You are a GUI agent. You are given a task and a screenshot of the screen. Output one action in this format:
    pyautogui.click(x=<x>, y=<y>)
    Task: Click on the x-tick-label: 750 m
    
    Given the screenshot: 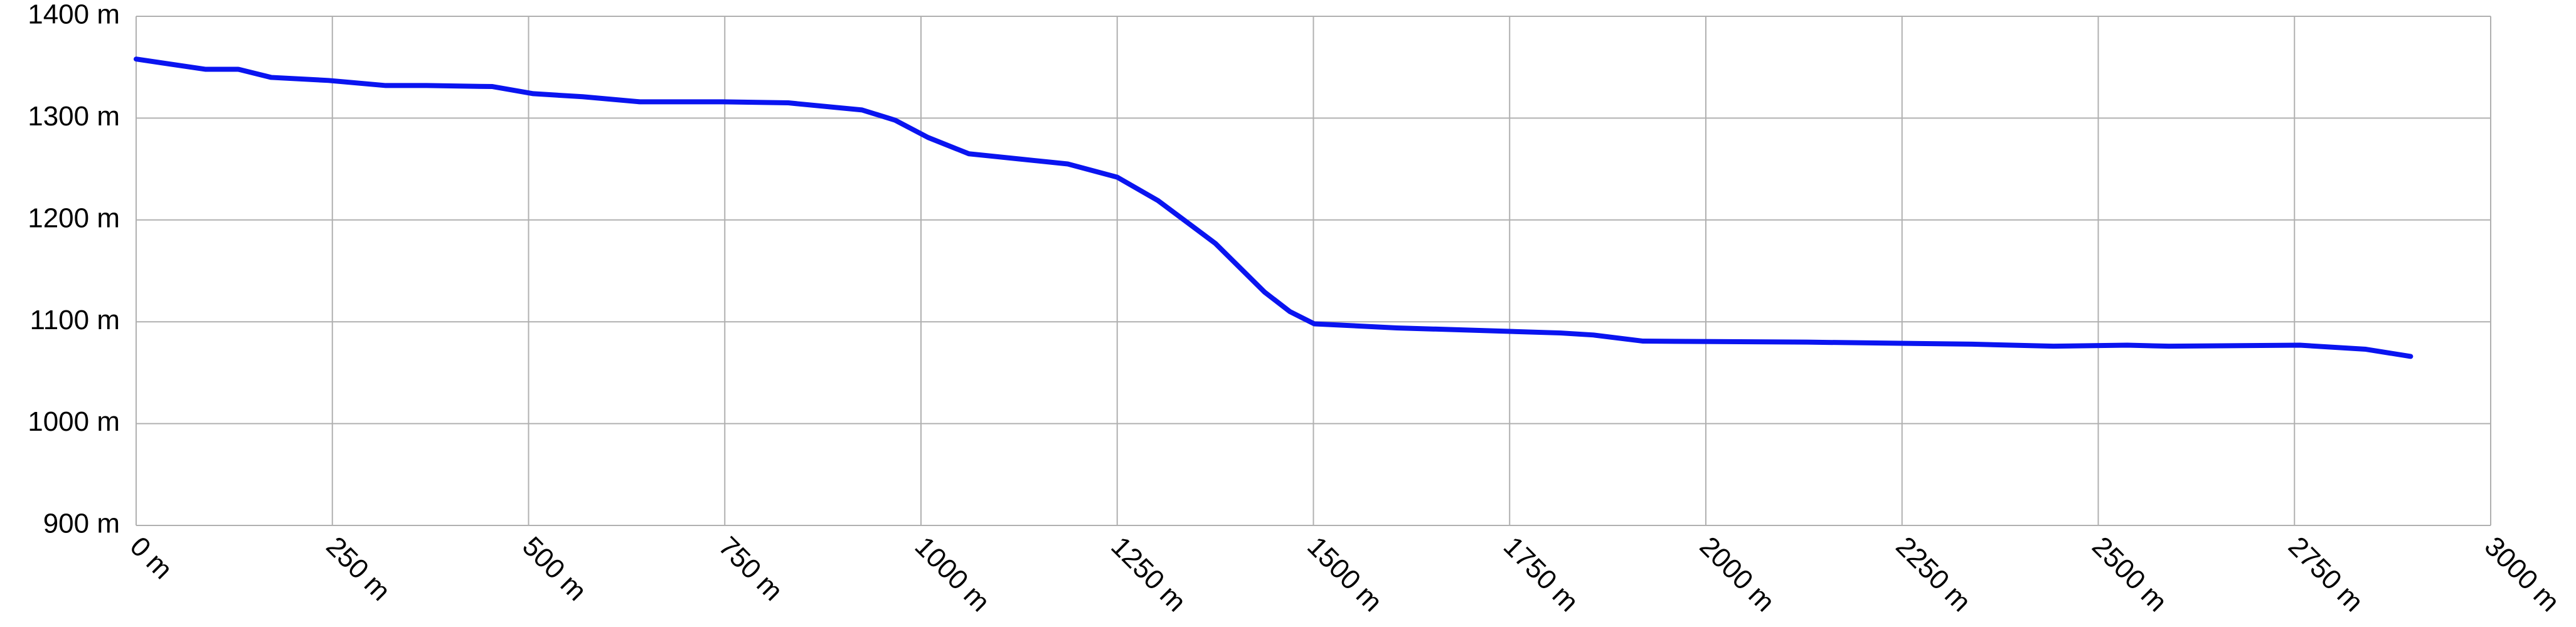 What is the action you would take?
    pyautogui.click(x=751, y=569)
    